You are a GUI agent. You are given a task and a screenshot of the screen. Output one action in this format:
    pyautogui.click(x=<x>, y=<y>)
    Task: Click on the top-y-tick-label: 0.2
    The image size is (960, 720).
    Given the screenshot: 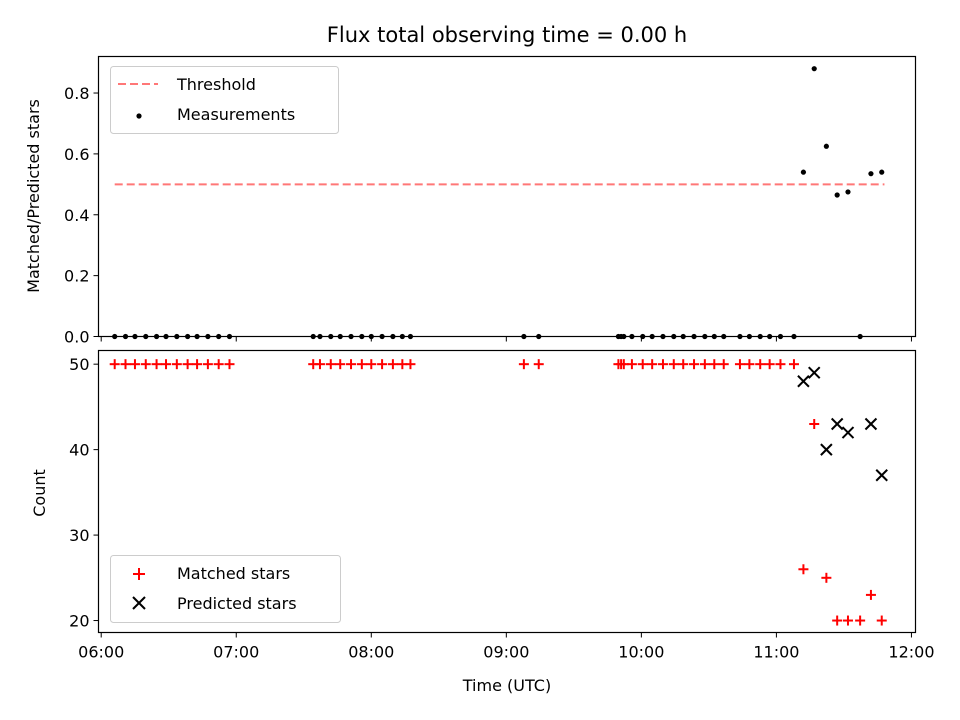 What is the action you would take?
    pyautogui.click(x=76, y=276)
    